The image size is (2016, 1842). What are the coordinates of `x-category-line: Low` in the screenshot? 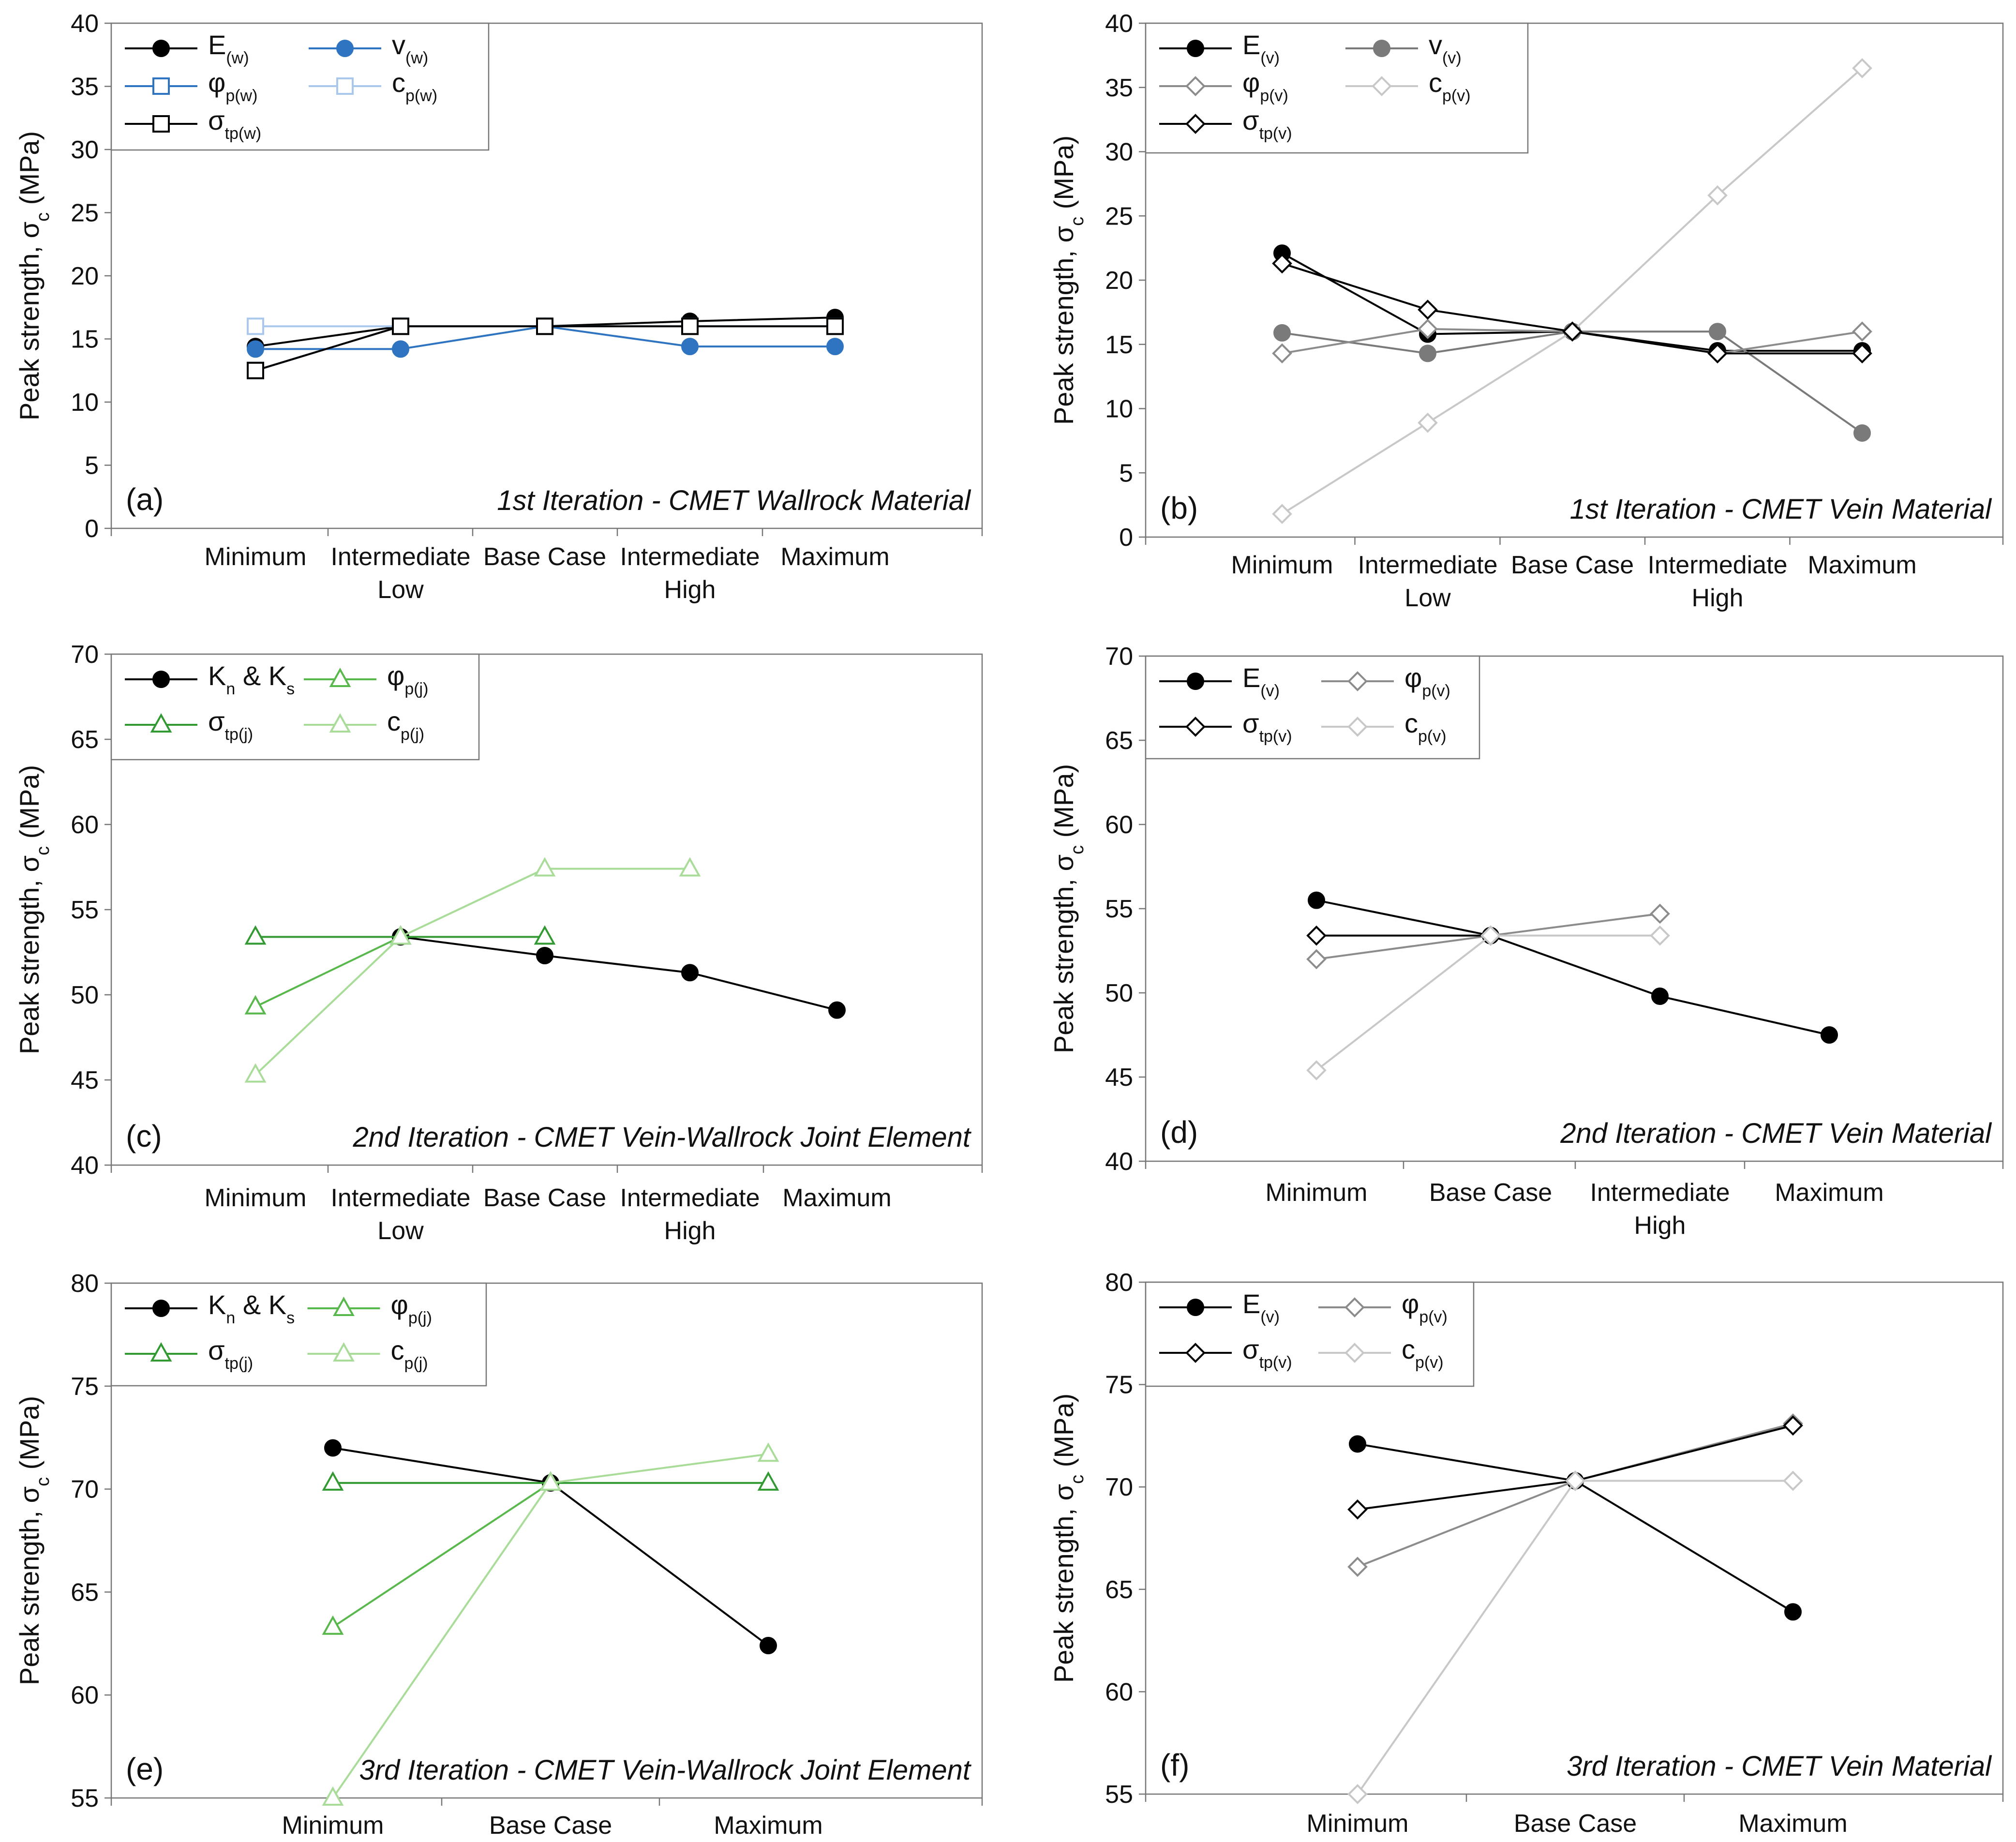 It's located at (400, 1231).